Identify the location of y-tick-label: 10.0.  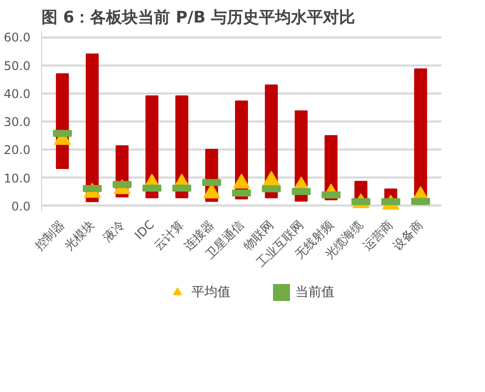
(17, 178).